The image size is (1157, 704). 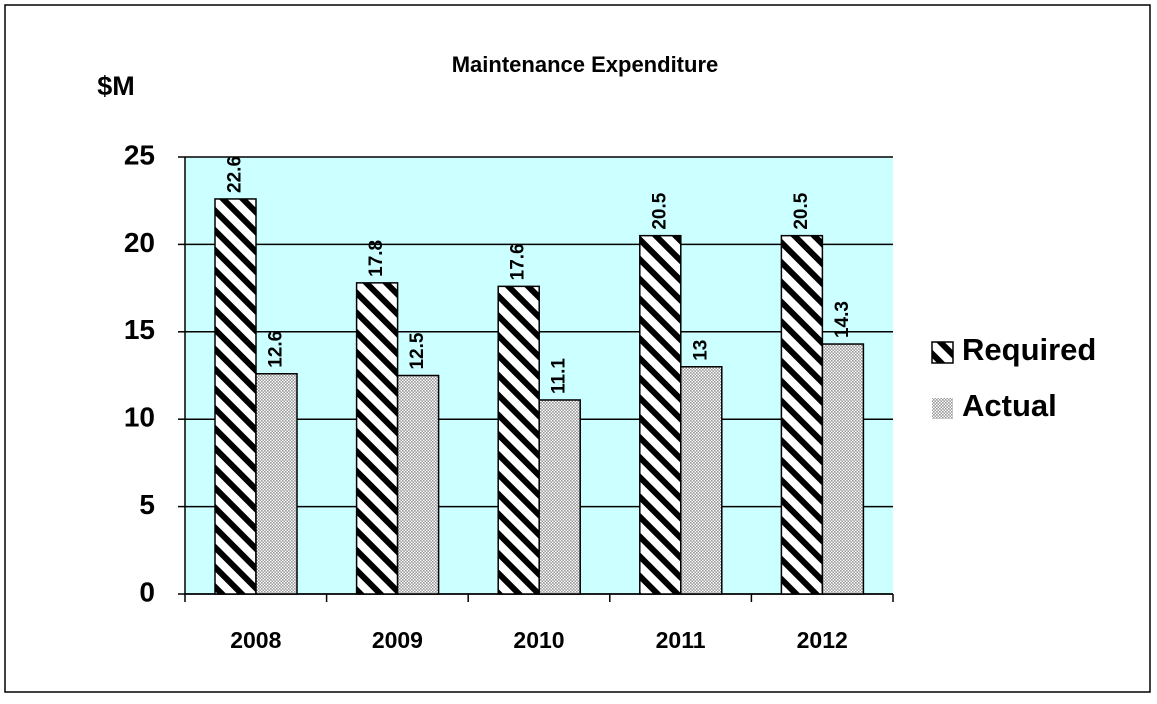 What do you see at coordinates (518, 261) in the screenshot?
I see `data-label: 17.6` at bounding box center [518, 261].